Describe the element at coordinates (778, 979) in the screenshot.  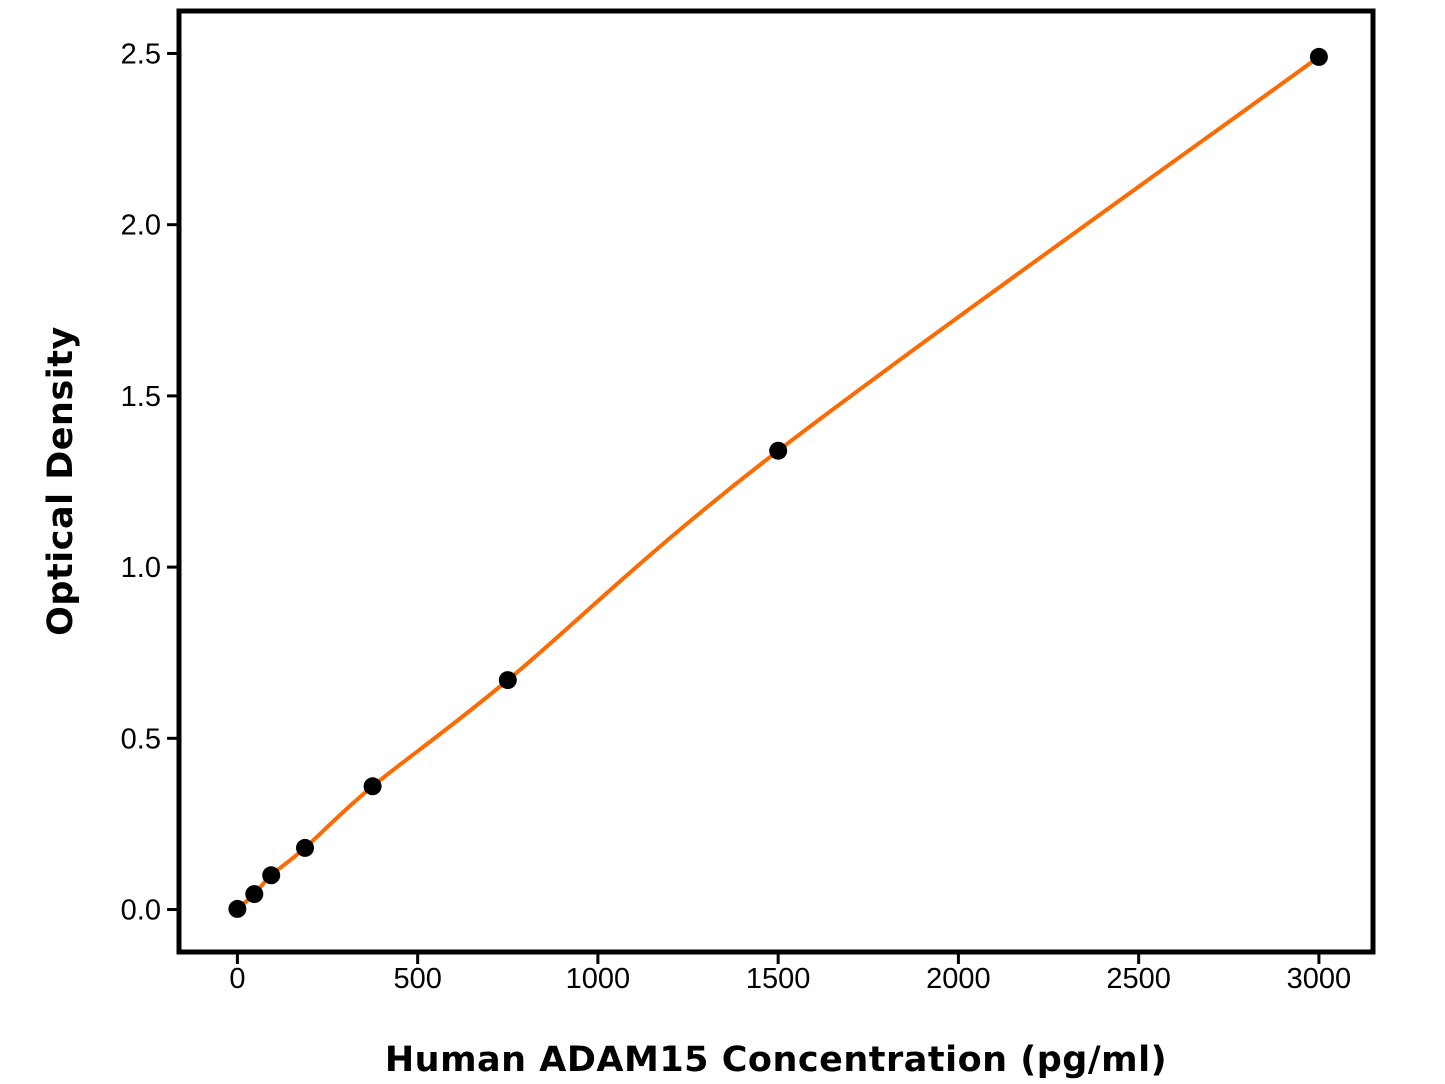
I see `x-tick-label: 1500` at that location.